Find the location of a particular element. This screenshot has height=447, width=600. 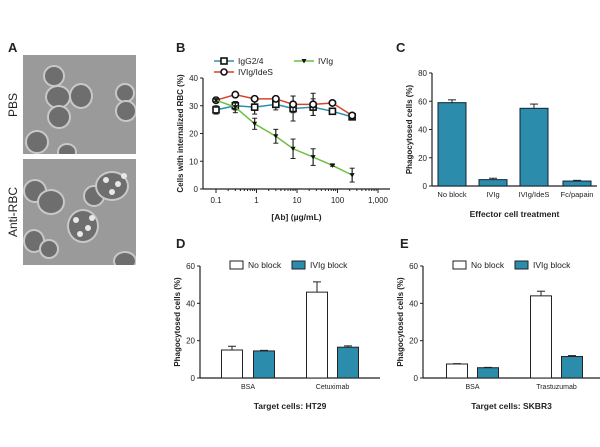

x-axis-label: Effector cell treatment is located at coordinates (515, 214).